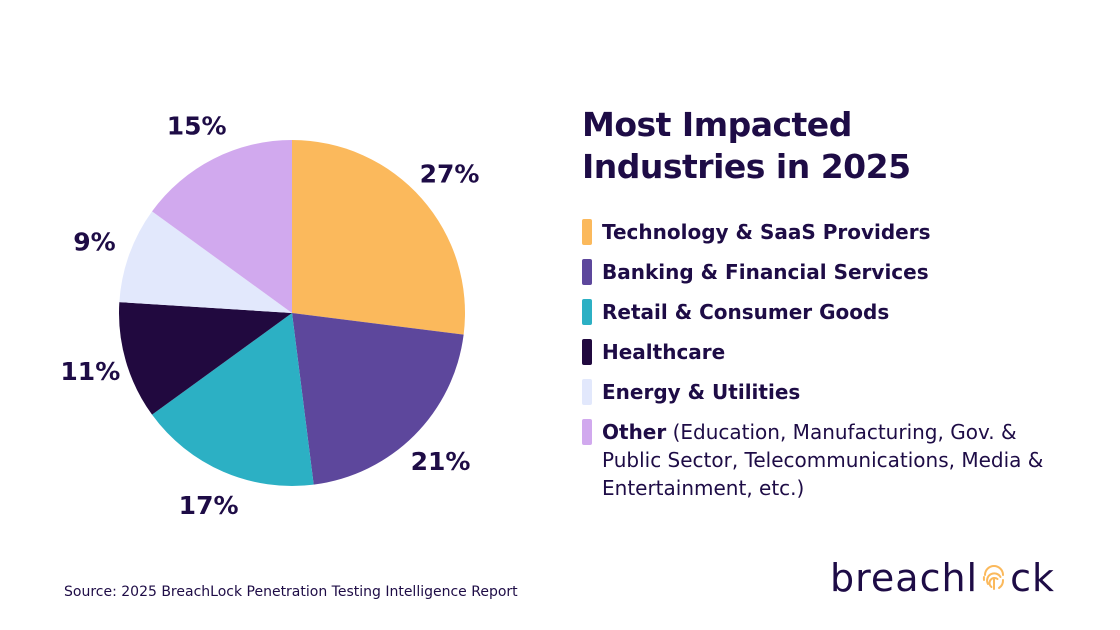  What do you see at coordinates (822, 352) in the screenshot?
I see `legend-item: Healthcare` at bounding box center [822, 352].